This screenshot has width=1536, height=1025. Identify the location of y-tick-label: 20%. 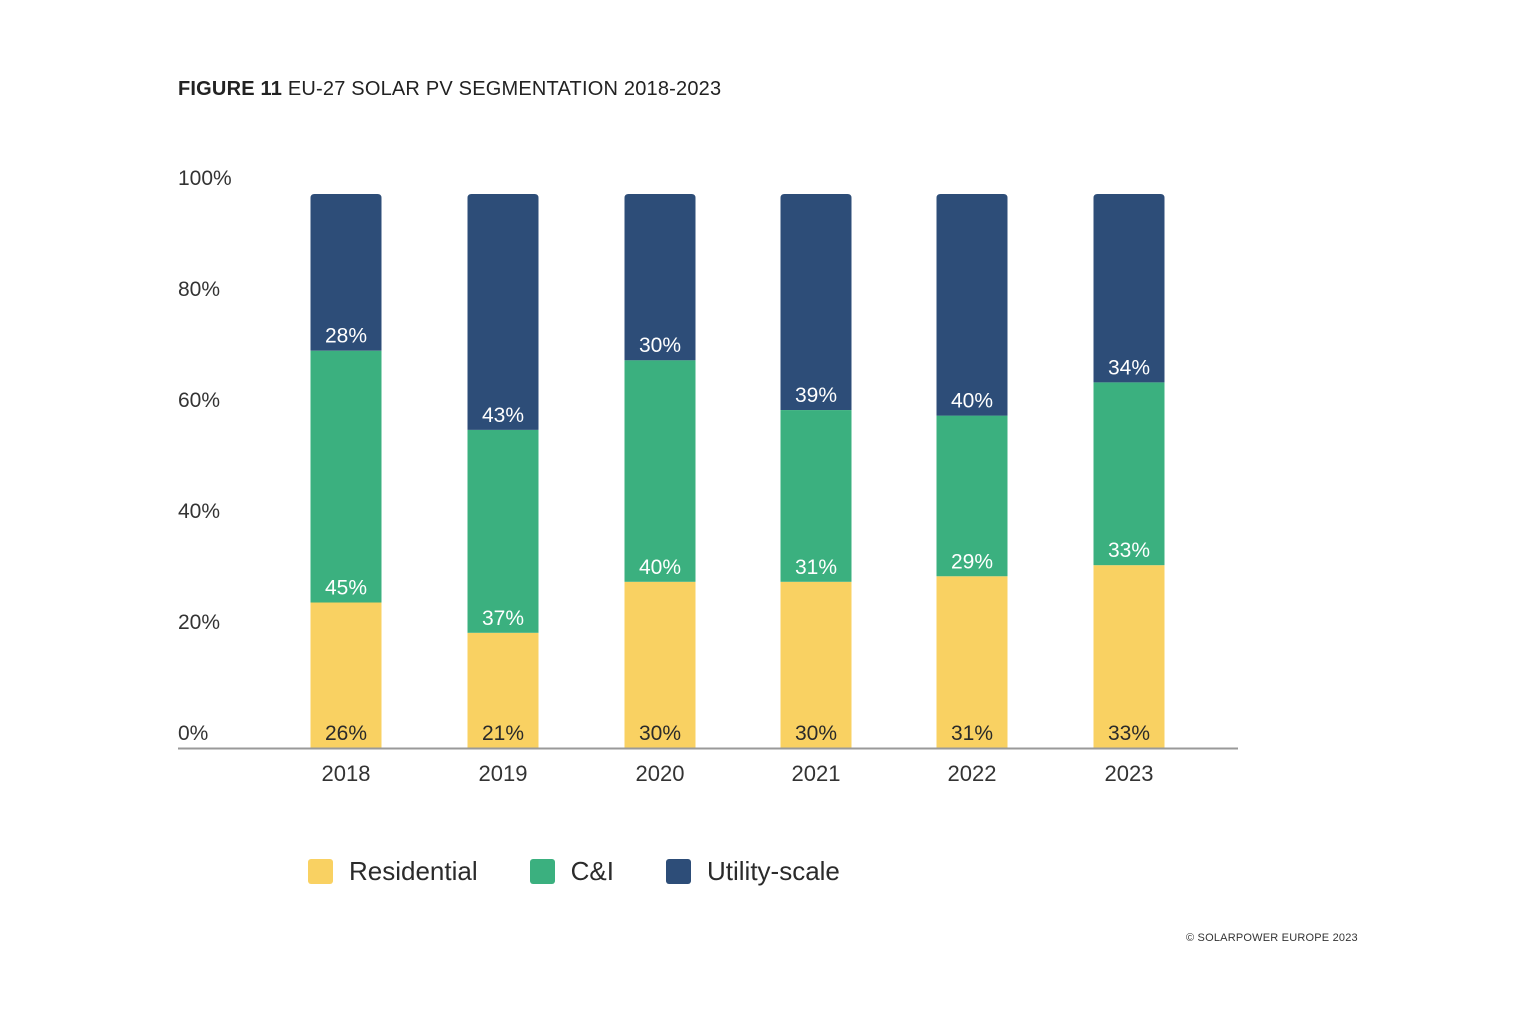
(199, 622).